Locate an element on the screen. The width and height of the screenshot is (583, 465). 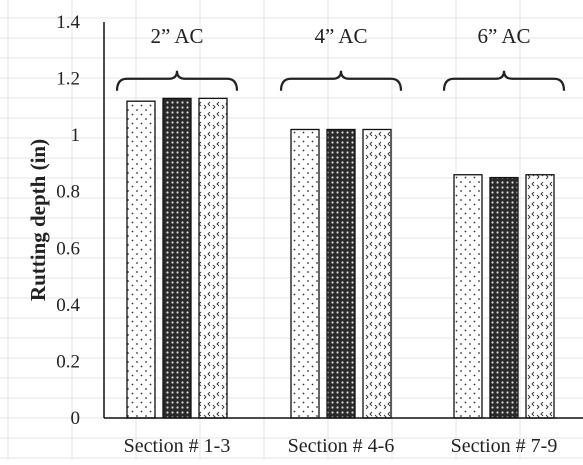
y-axis-title: Rutting depth (in) is located at coordinates (38, 220).